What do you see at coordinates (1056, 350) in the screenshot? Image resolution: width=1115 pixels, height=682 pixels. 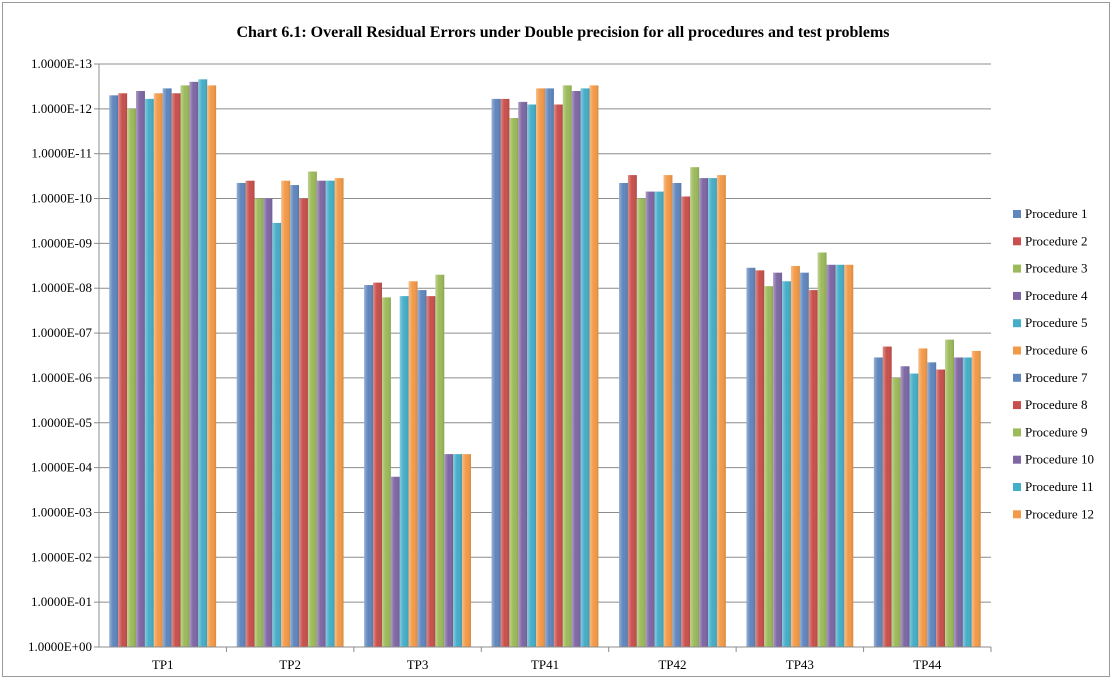 I see `legend-label: Procedure 6` at bounding box center [1056, 350].